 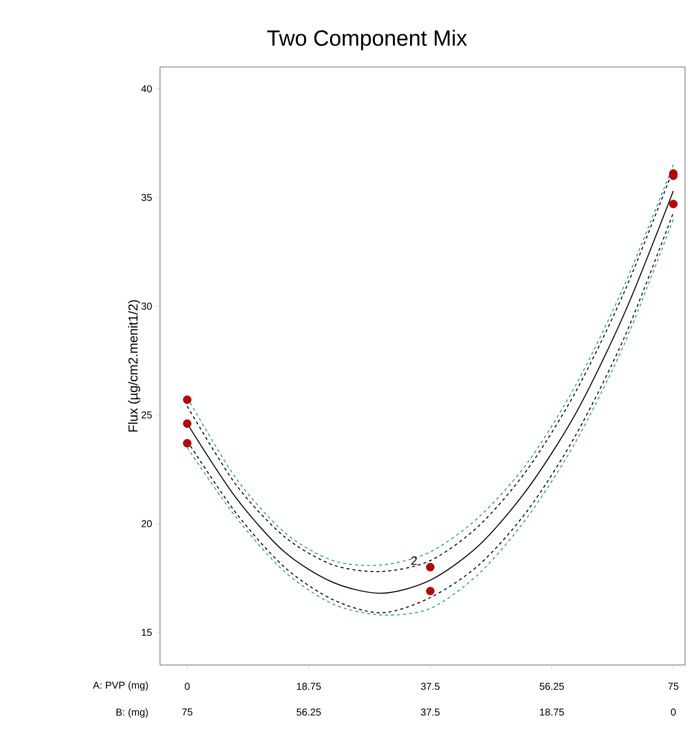 What do you see at coordinates (187, 686) in the screenshot?
I see `x-tick-label: 0` at bounding box center [187, 686].